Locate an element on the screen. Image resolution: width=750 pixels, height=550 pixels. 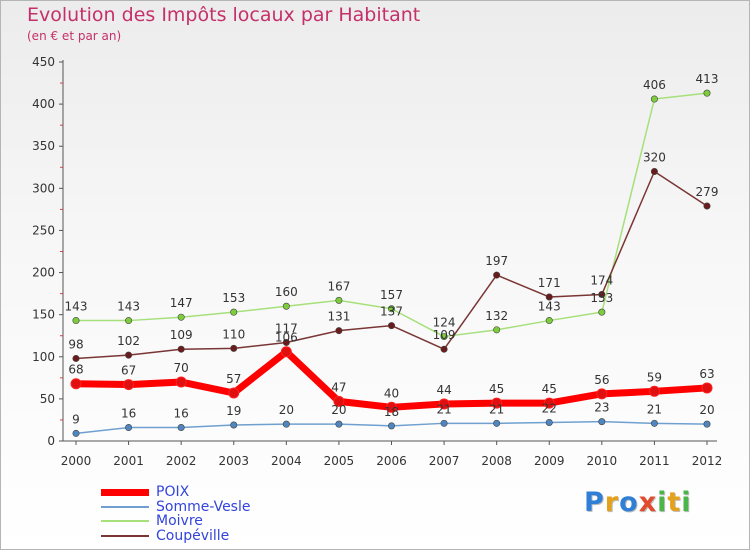
data-label: 9 is located at coordinates (76, 419).